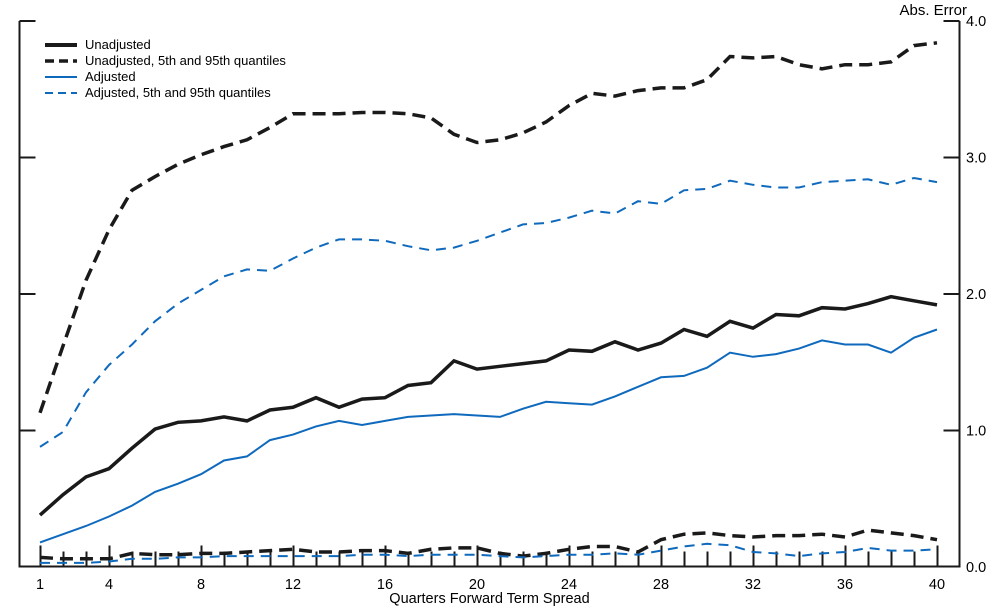  Describe the element at coordinates (477, 585) in the screenshot. I see `x-tick-label: 20` at that location.